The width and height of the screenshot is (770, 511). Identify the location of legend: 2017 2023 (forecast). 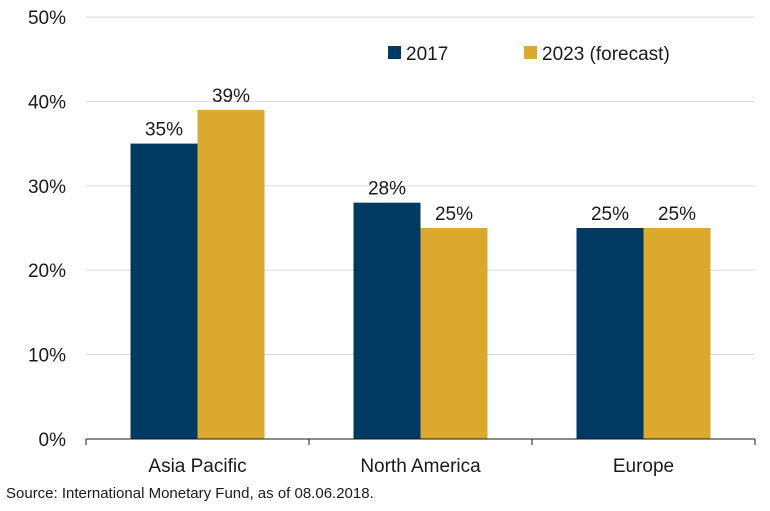
(529, 54).